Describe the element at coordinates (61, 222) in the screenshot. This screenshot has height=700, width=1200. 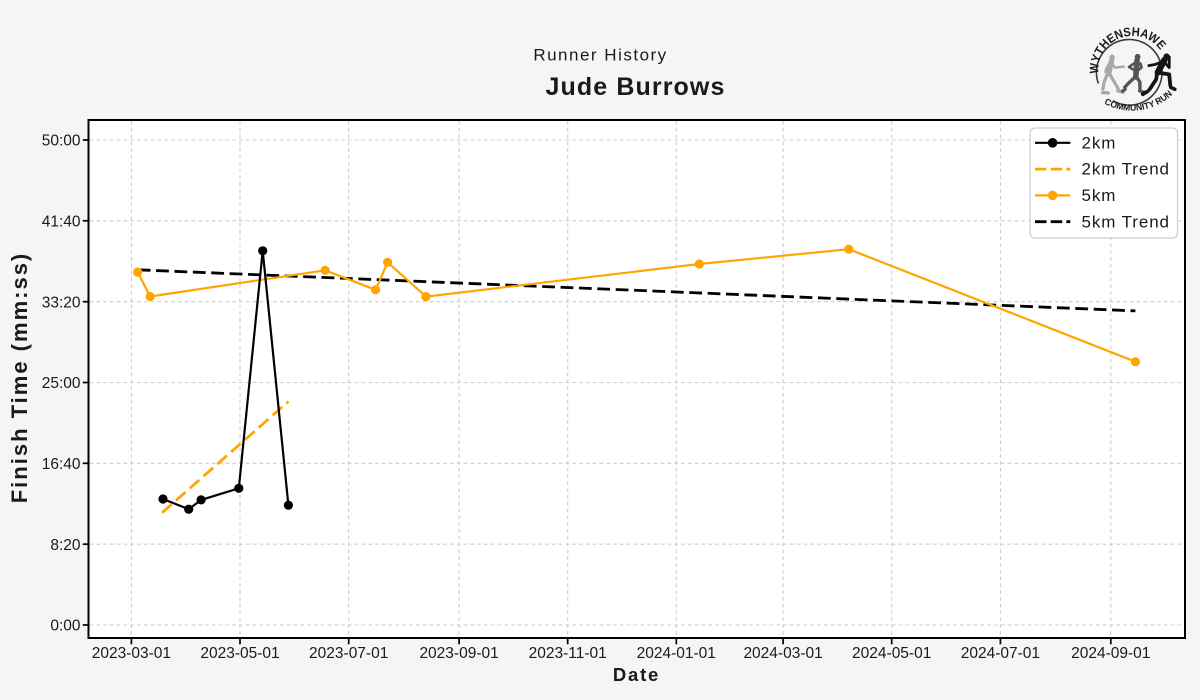
I see `svg-text: 41:40` at that location.